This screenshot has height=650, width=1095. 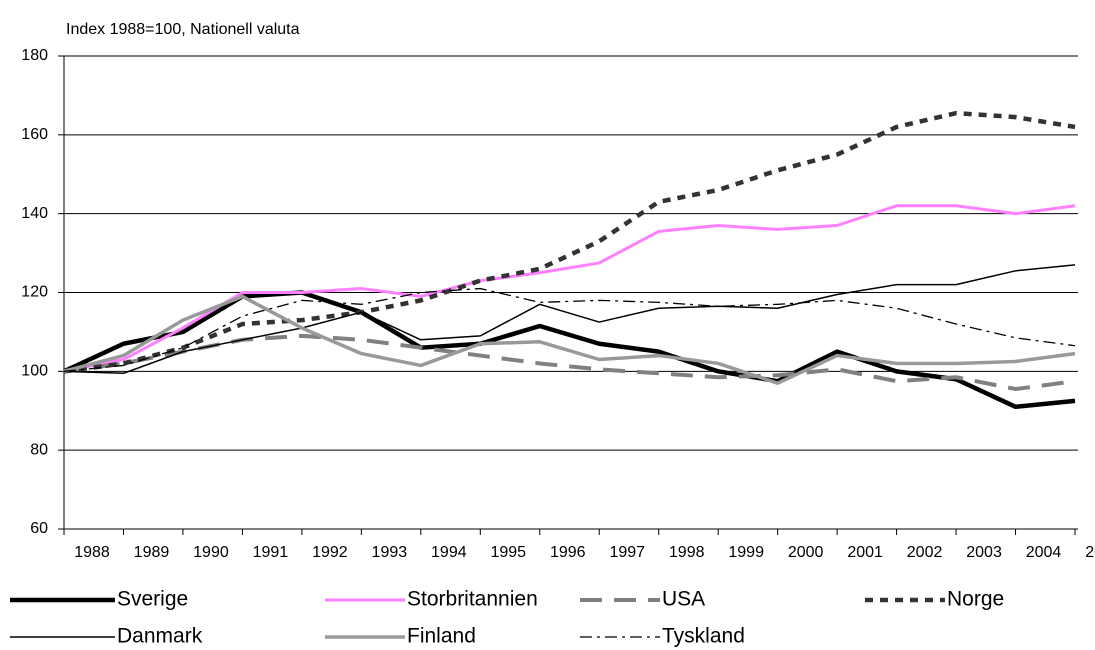 What do you see at coordinates (152, 552) in the screenshot?
I see `x-tick-label: 1989` at bounding box center [152, 552].